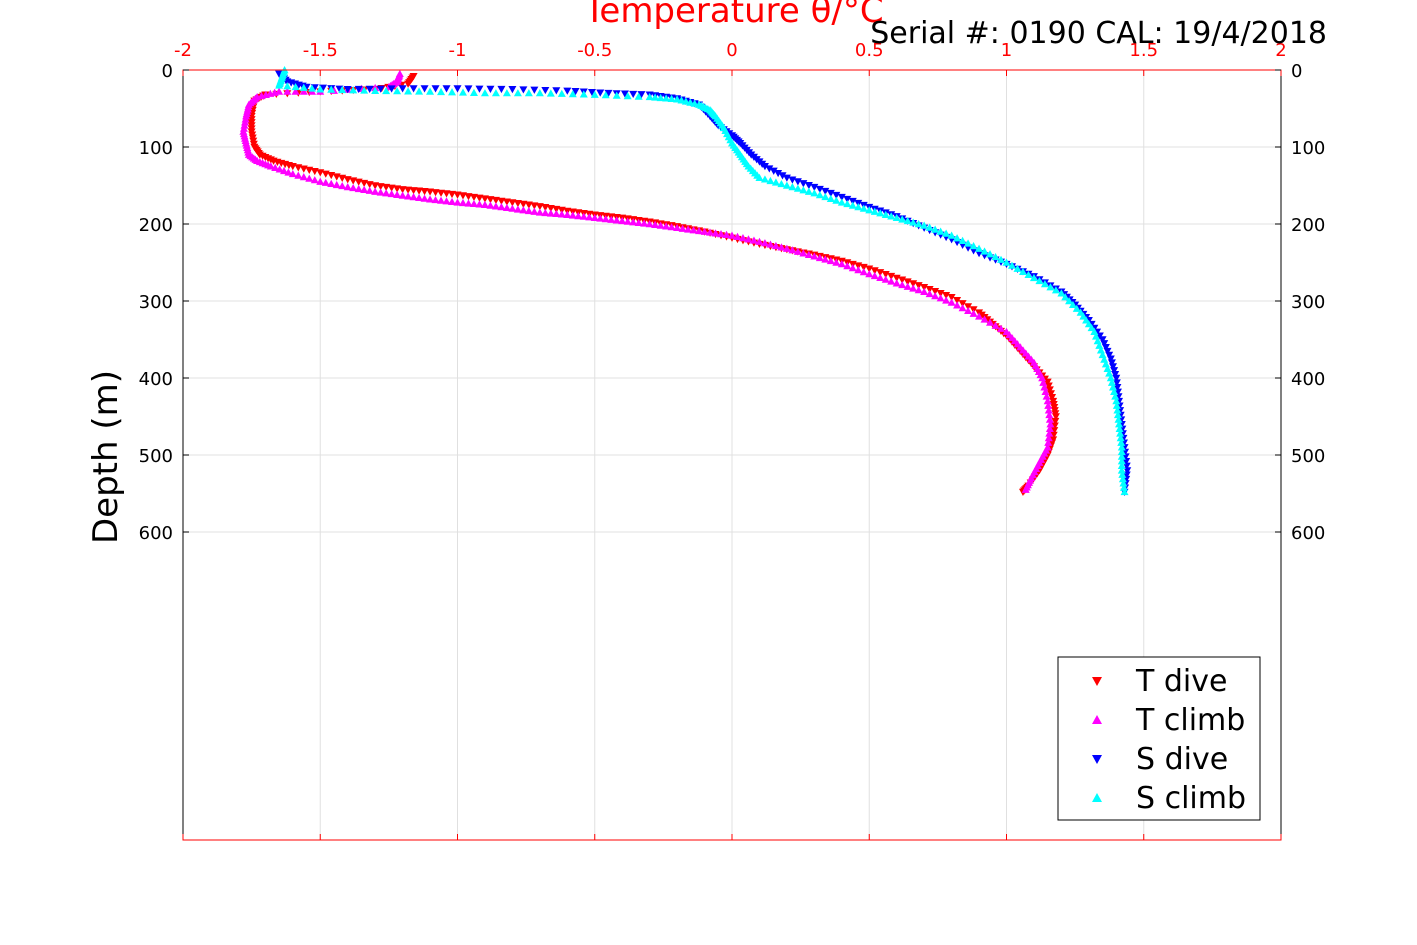  Describe the element at coordinates (1191, 798) in the screenshot. I see `legend-label: S climb` at that location.